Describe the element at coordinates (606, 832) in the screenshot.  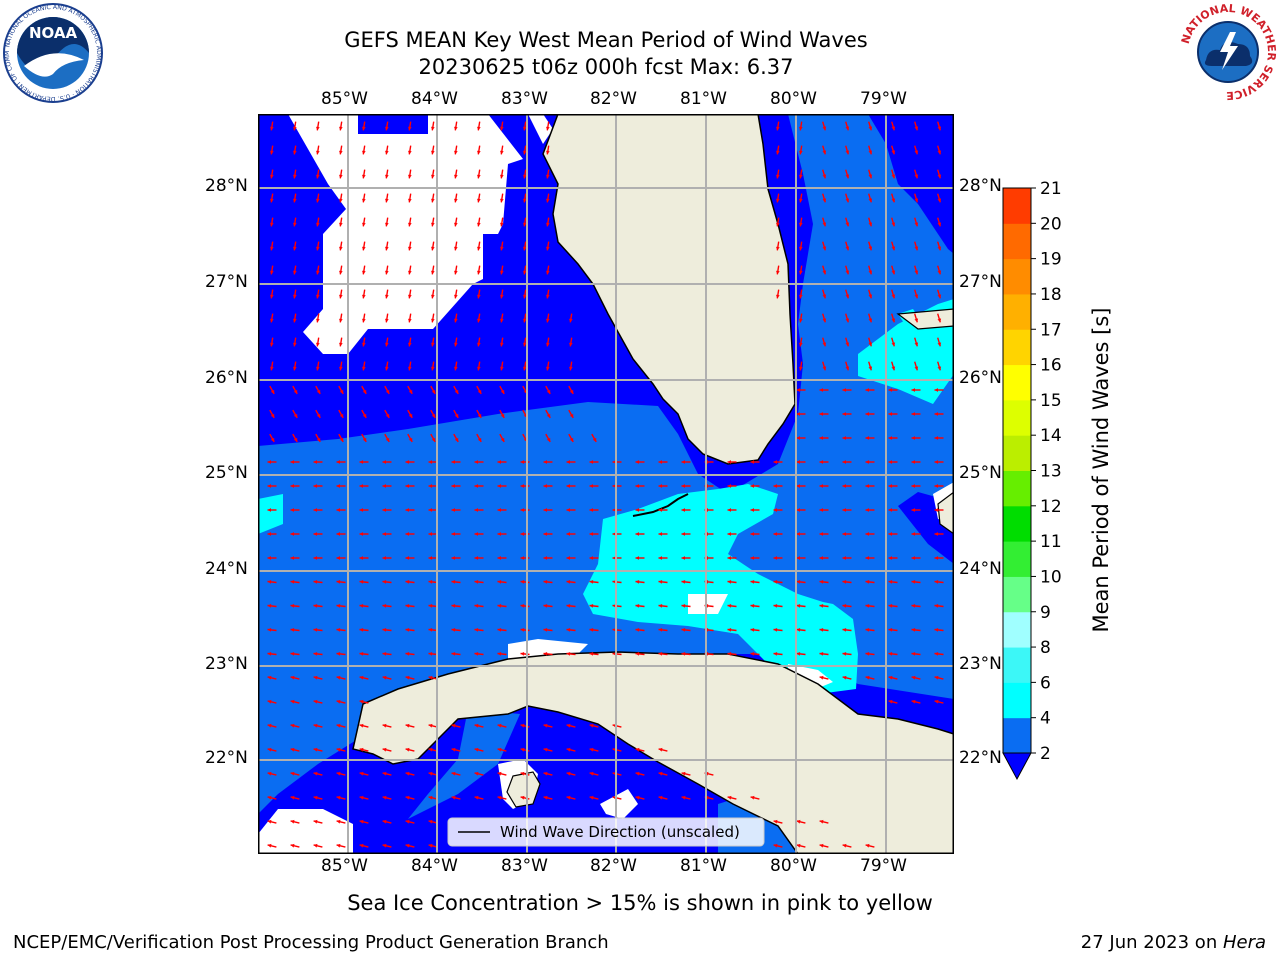
I see `map-legend: Wind Wave Direction (unscaled)` at that location.